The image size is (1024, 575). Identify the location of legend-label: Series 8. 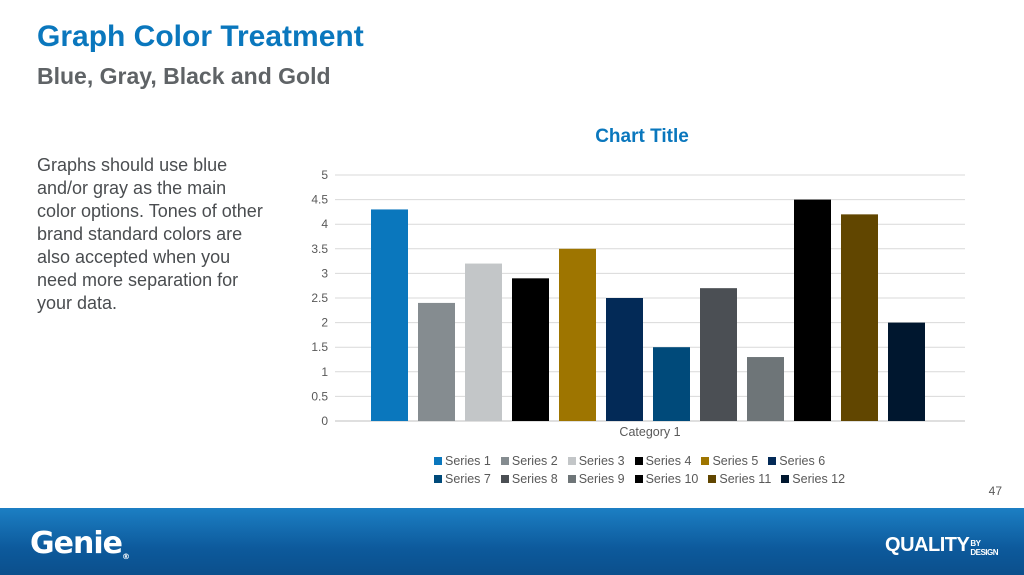
(534, 479).